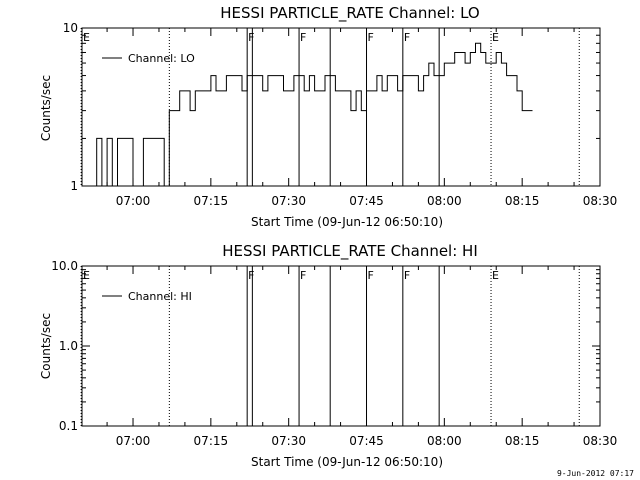  I want to click on chart-title-lo: HESSI PARTICLE_RATE Channel: LO, so click(349, 13).